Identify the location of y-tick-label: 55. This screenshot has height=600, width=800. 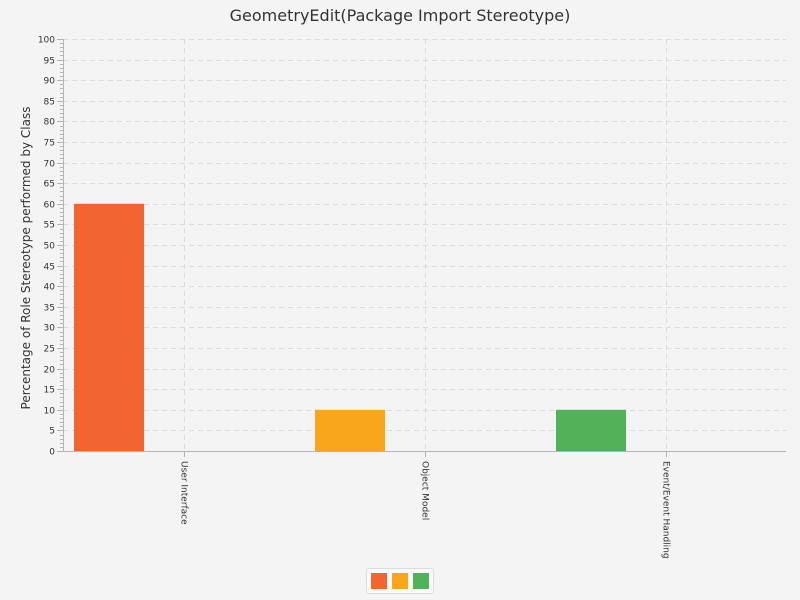
(49, 226).